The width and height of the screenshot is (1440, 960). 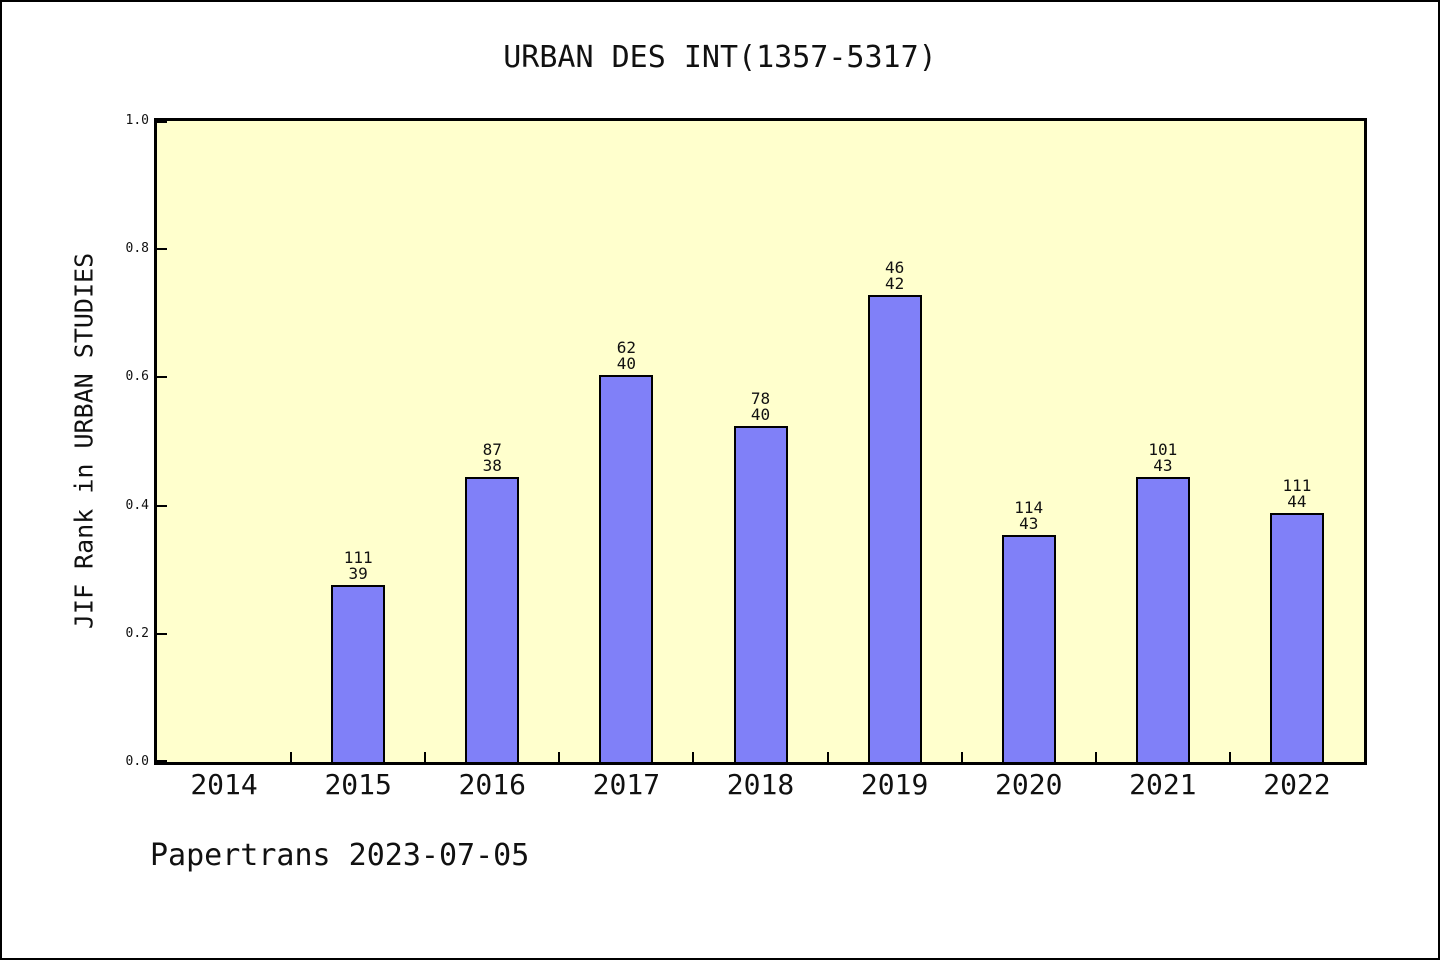 What do you see at coordinates (1163, 619) in the screenshot?
I see `bar-2021` at bounding box center [1163, 619].